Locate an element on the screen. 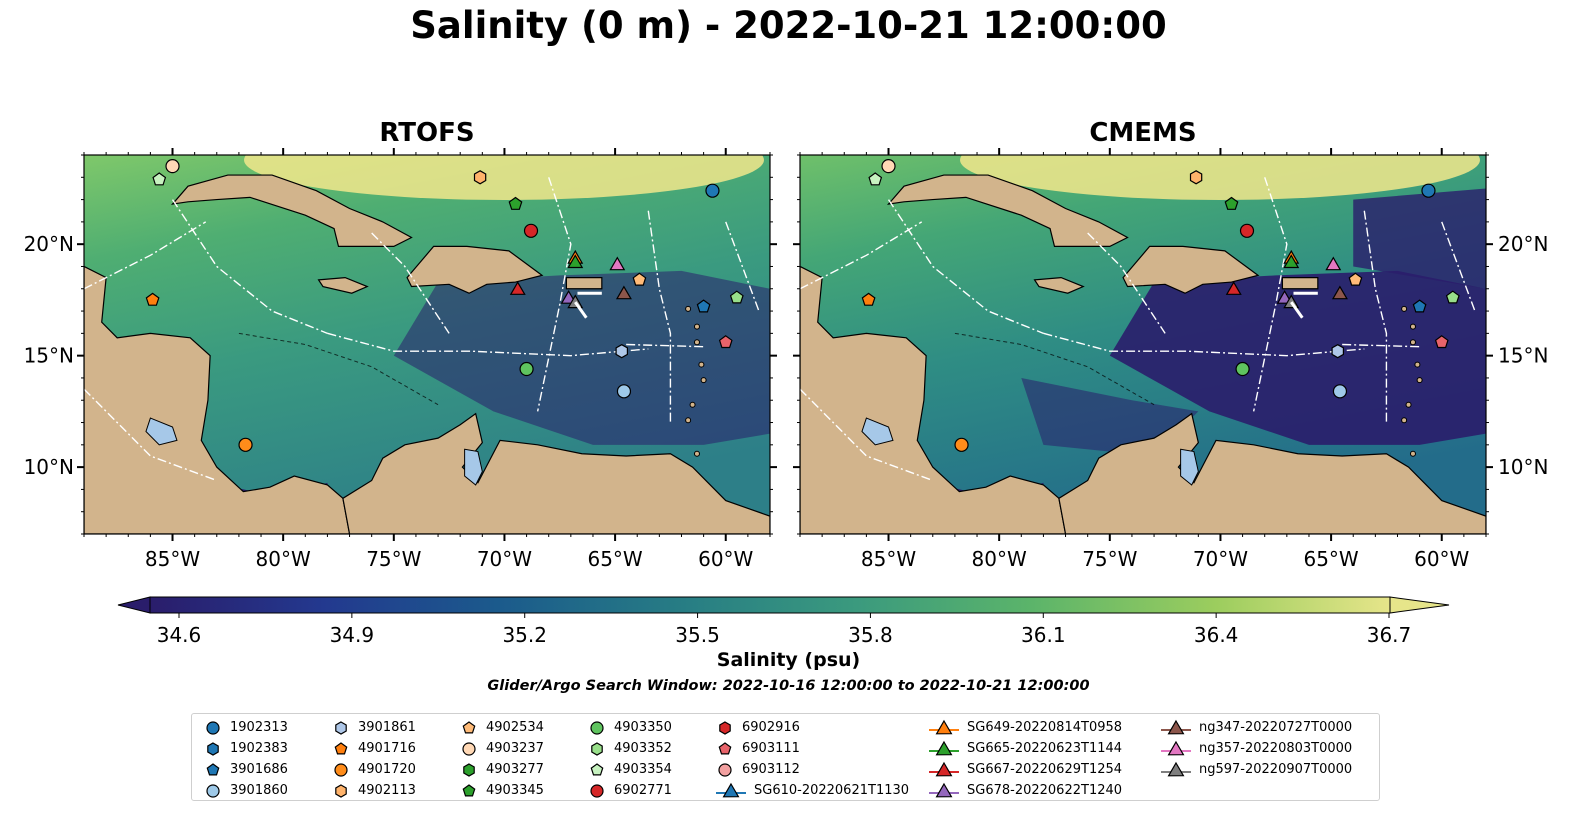  colorbar-tick-label: 36.4 is located at coordinates (1216, 635).